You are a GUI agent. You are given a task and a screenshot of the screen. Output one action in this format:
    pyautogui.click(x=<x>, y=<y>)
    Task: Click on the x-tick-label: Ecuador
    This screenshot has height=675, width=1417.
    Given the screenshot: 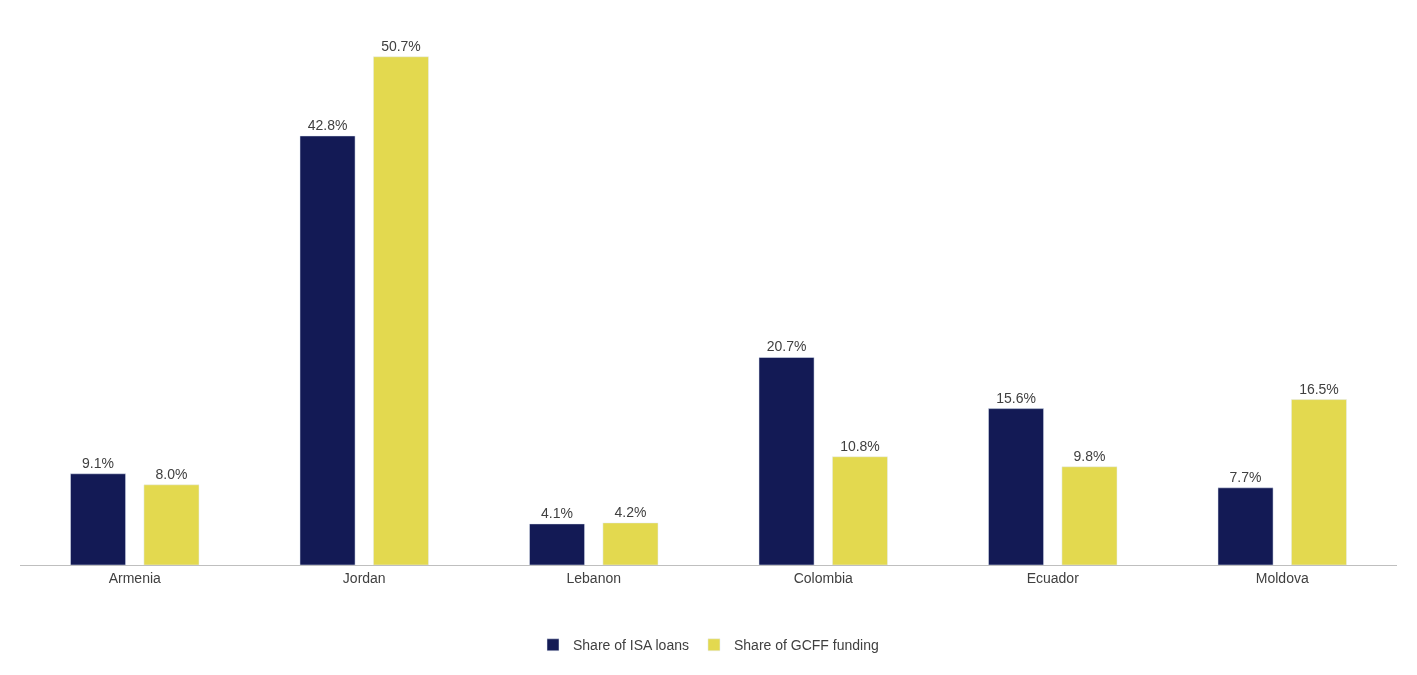 What is the action you would take?
    pyautogui.click(x=1053, y=577)
    